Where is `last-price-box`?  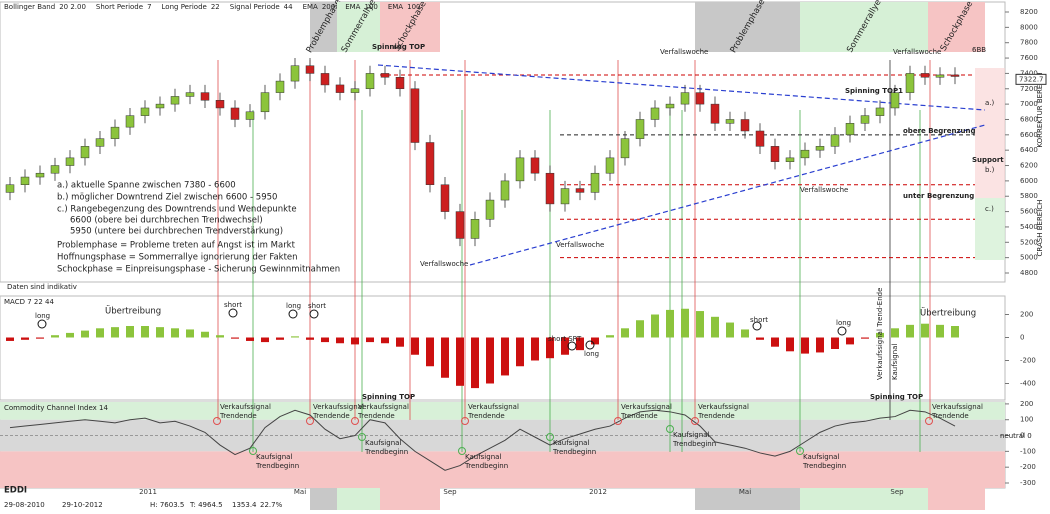 last-price-box is located at coordinates (1031, 79).